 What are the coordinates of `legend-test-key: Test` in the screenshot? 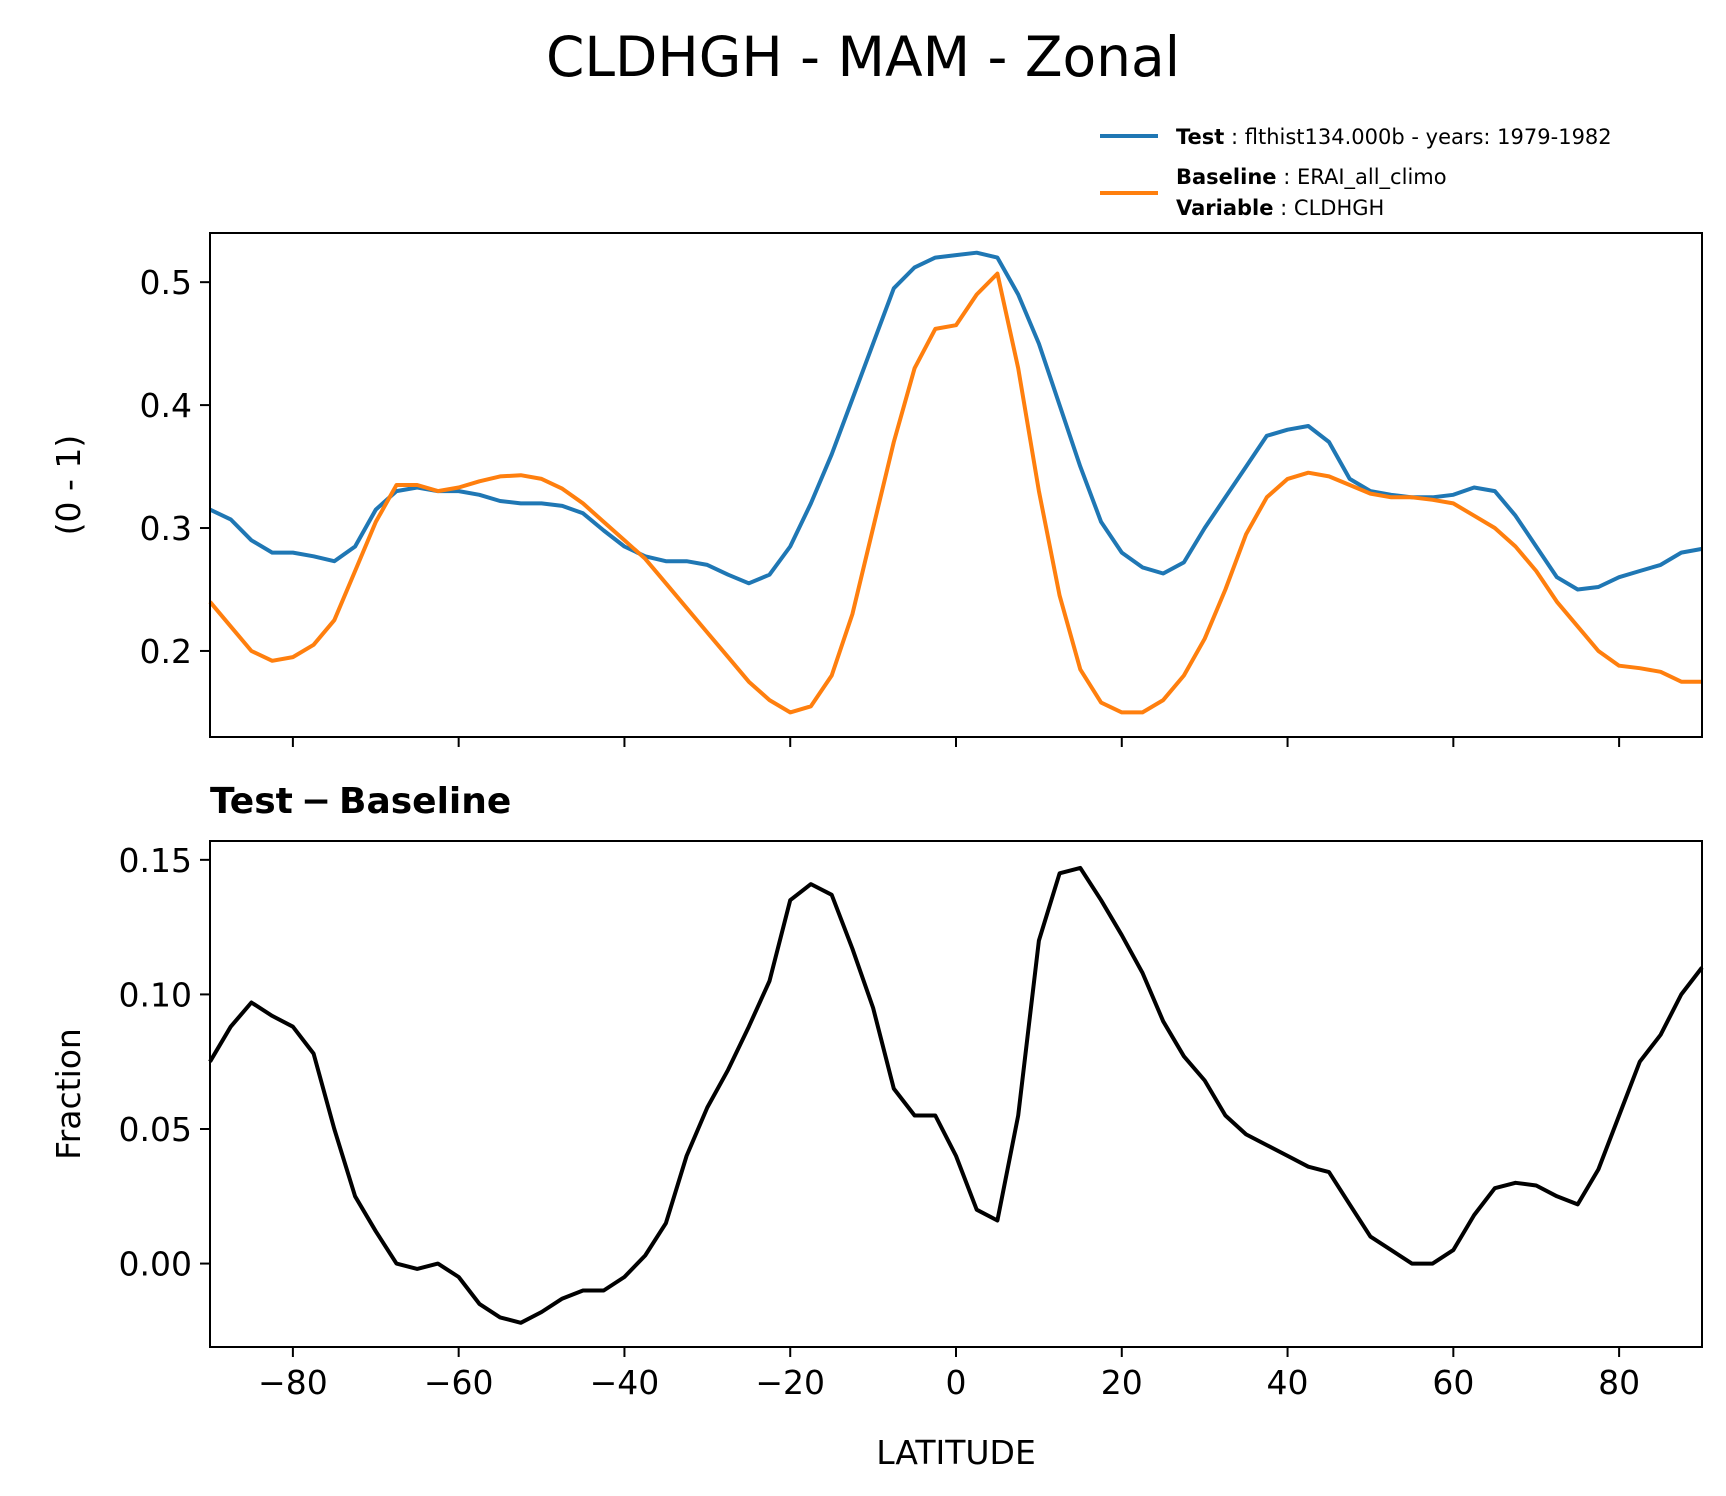 It's located at (1200, 137).